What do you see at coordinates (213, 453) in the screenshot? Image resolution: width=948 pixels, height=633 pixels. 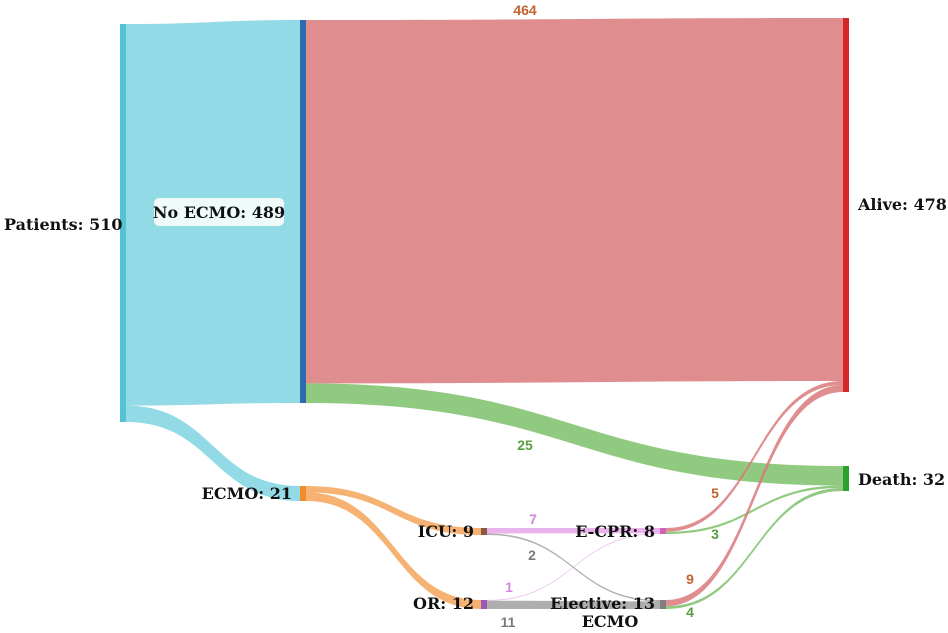 I see `link-patients-ecmo` at bounding box center [213, 453].